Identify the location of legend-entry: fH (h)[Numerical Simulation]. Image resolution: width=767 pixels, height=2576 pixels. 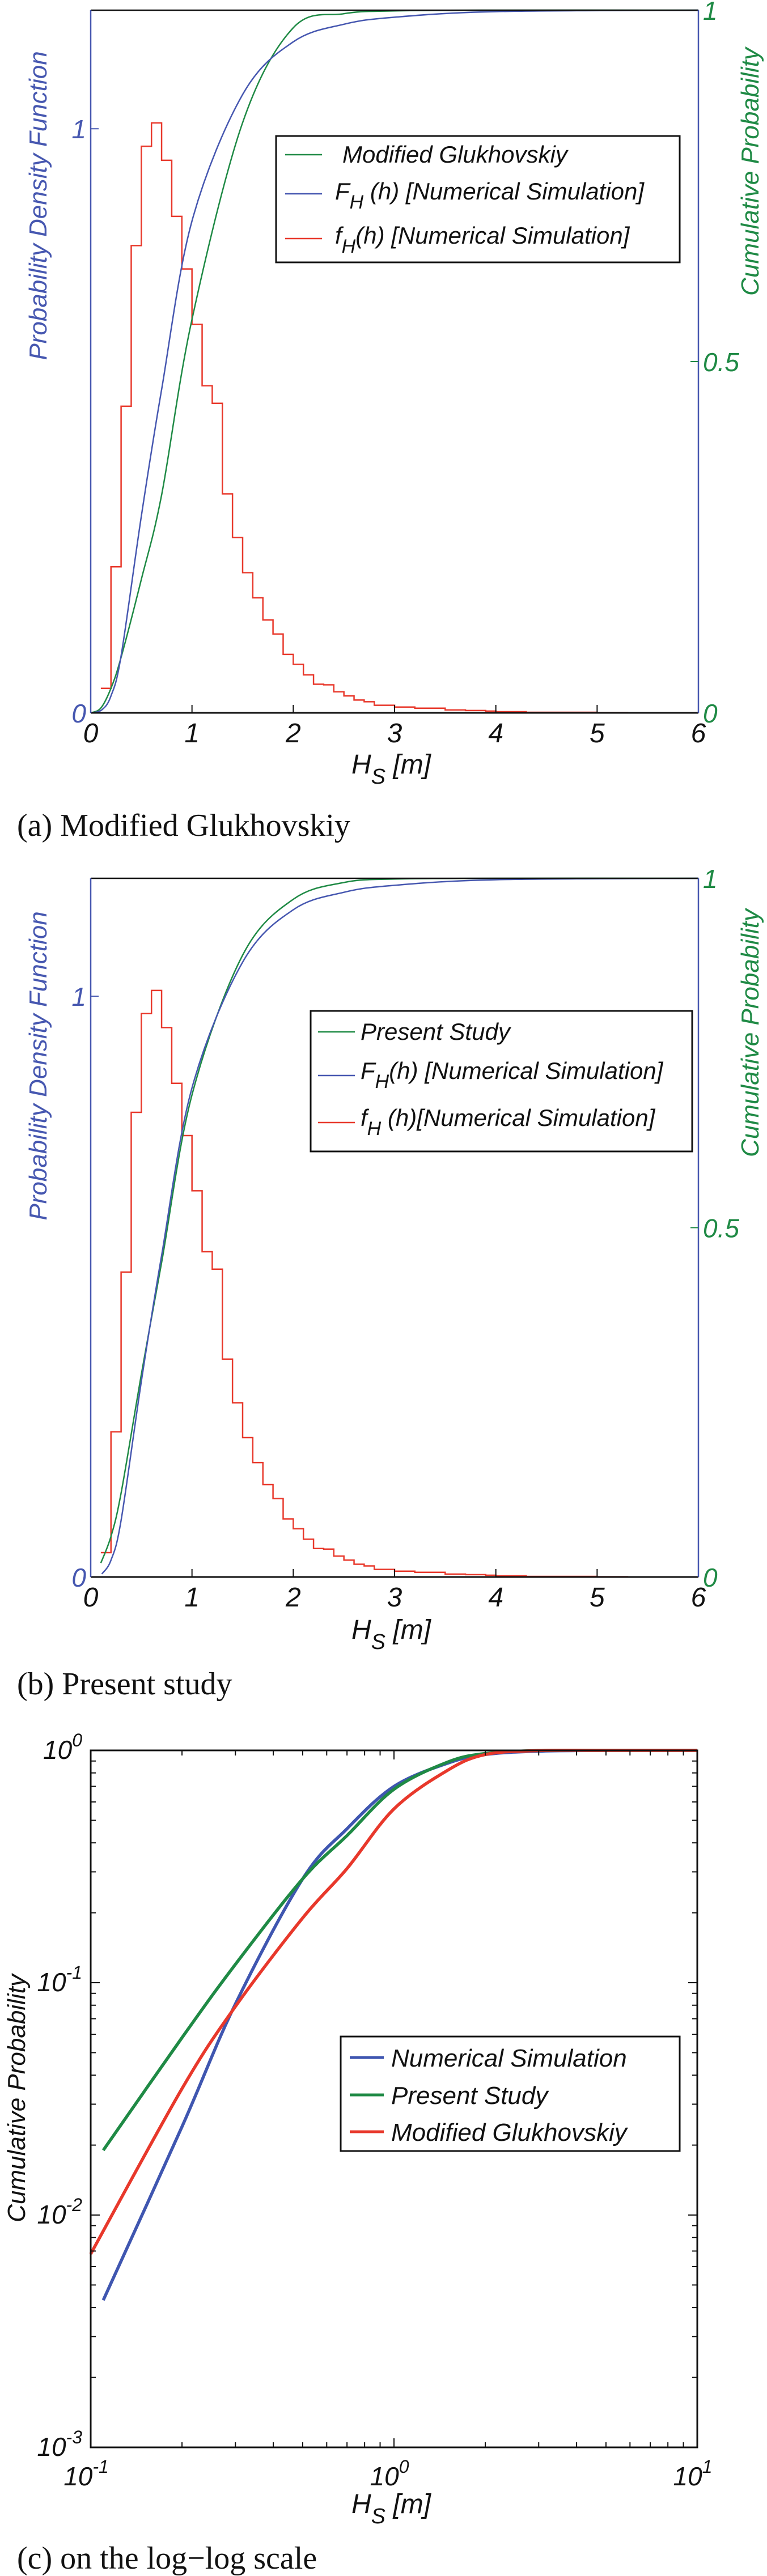
(509, 1122).